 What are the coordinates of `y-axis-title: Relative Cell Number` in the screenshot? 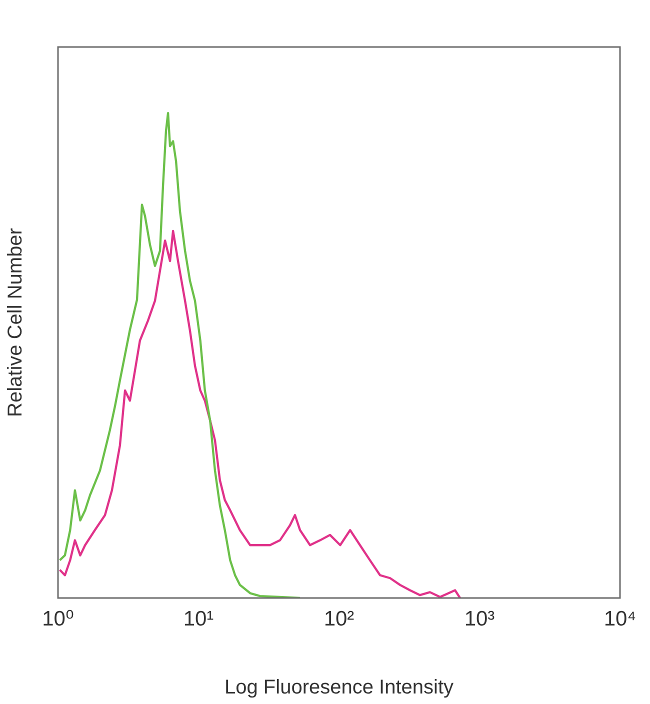 It's located at (15, 322).